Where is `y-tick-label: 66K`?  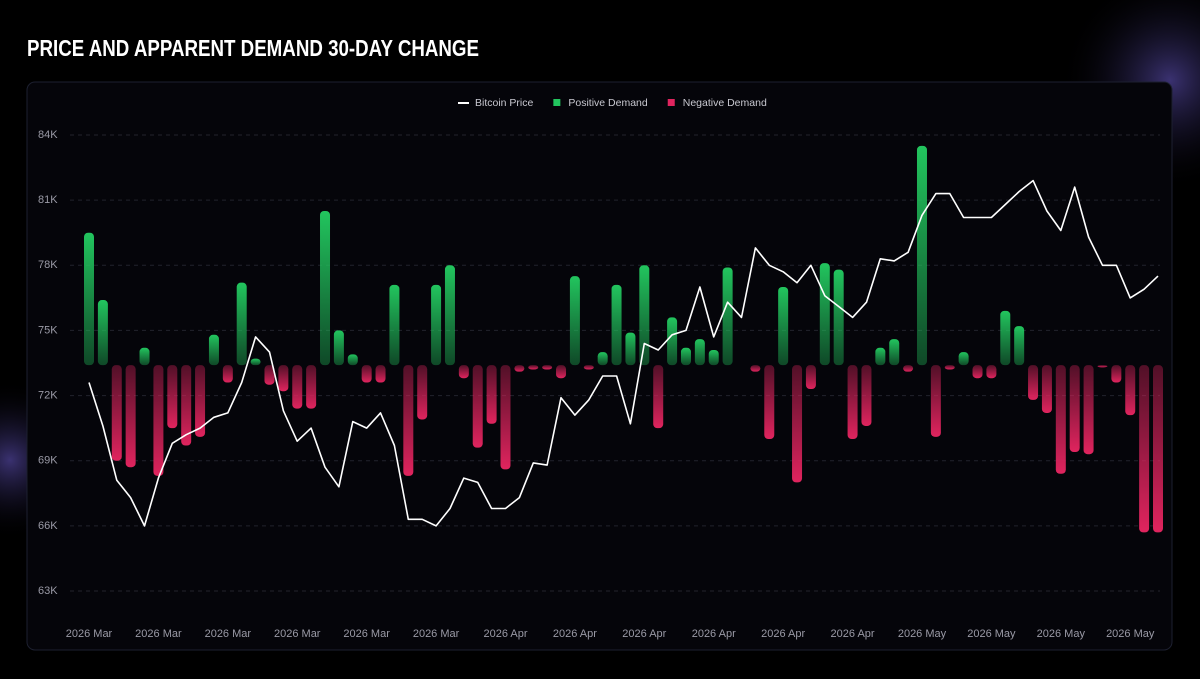
y-tick-label: 66K is located at coordinates (48, 526).